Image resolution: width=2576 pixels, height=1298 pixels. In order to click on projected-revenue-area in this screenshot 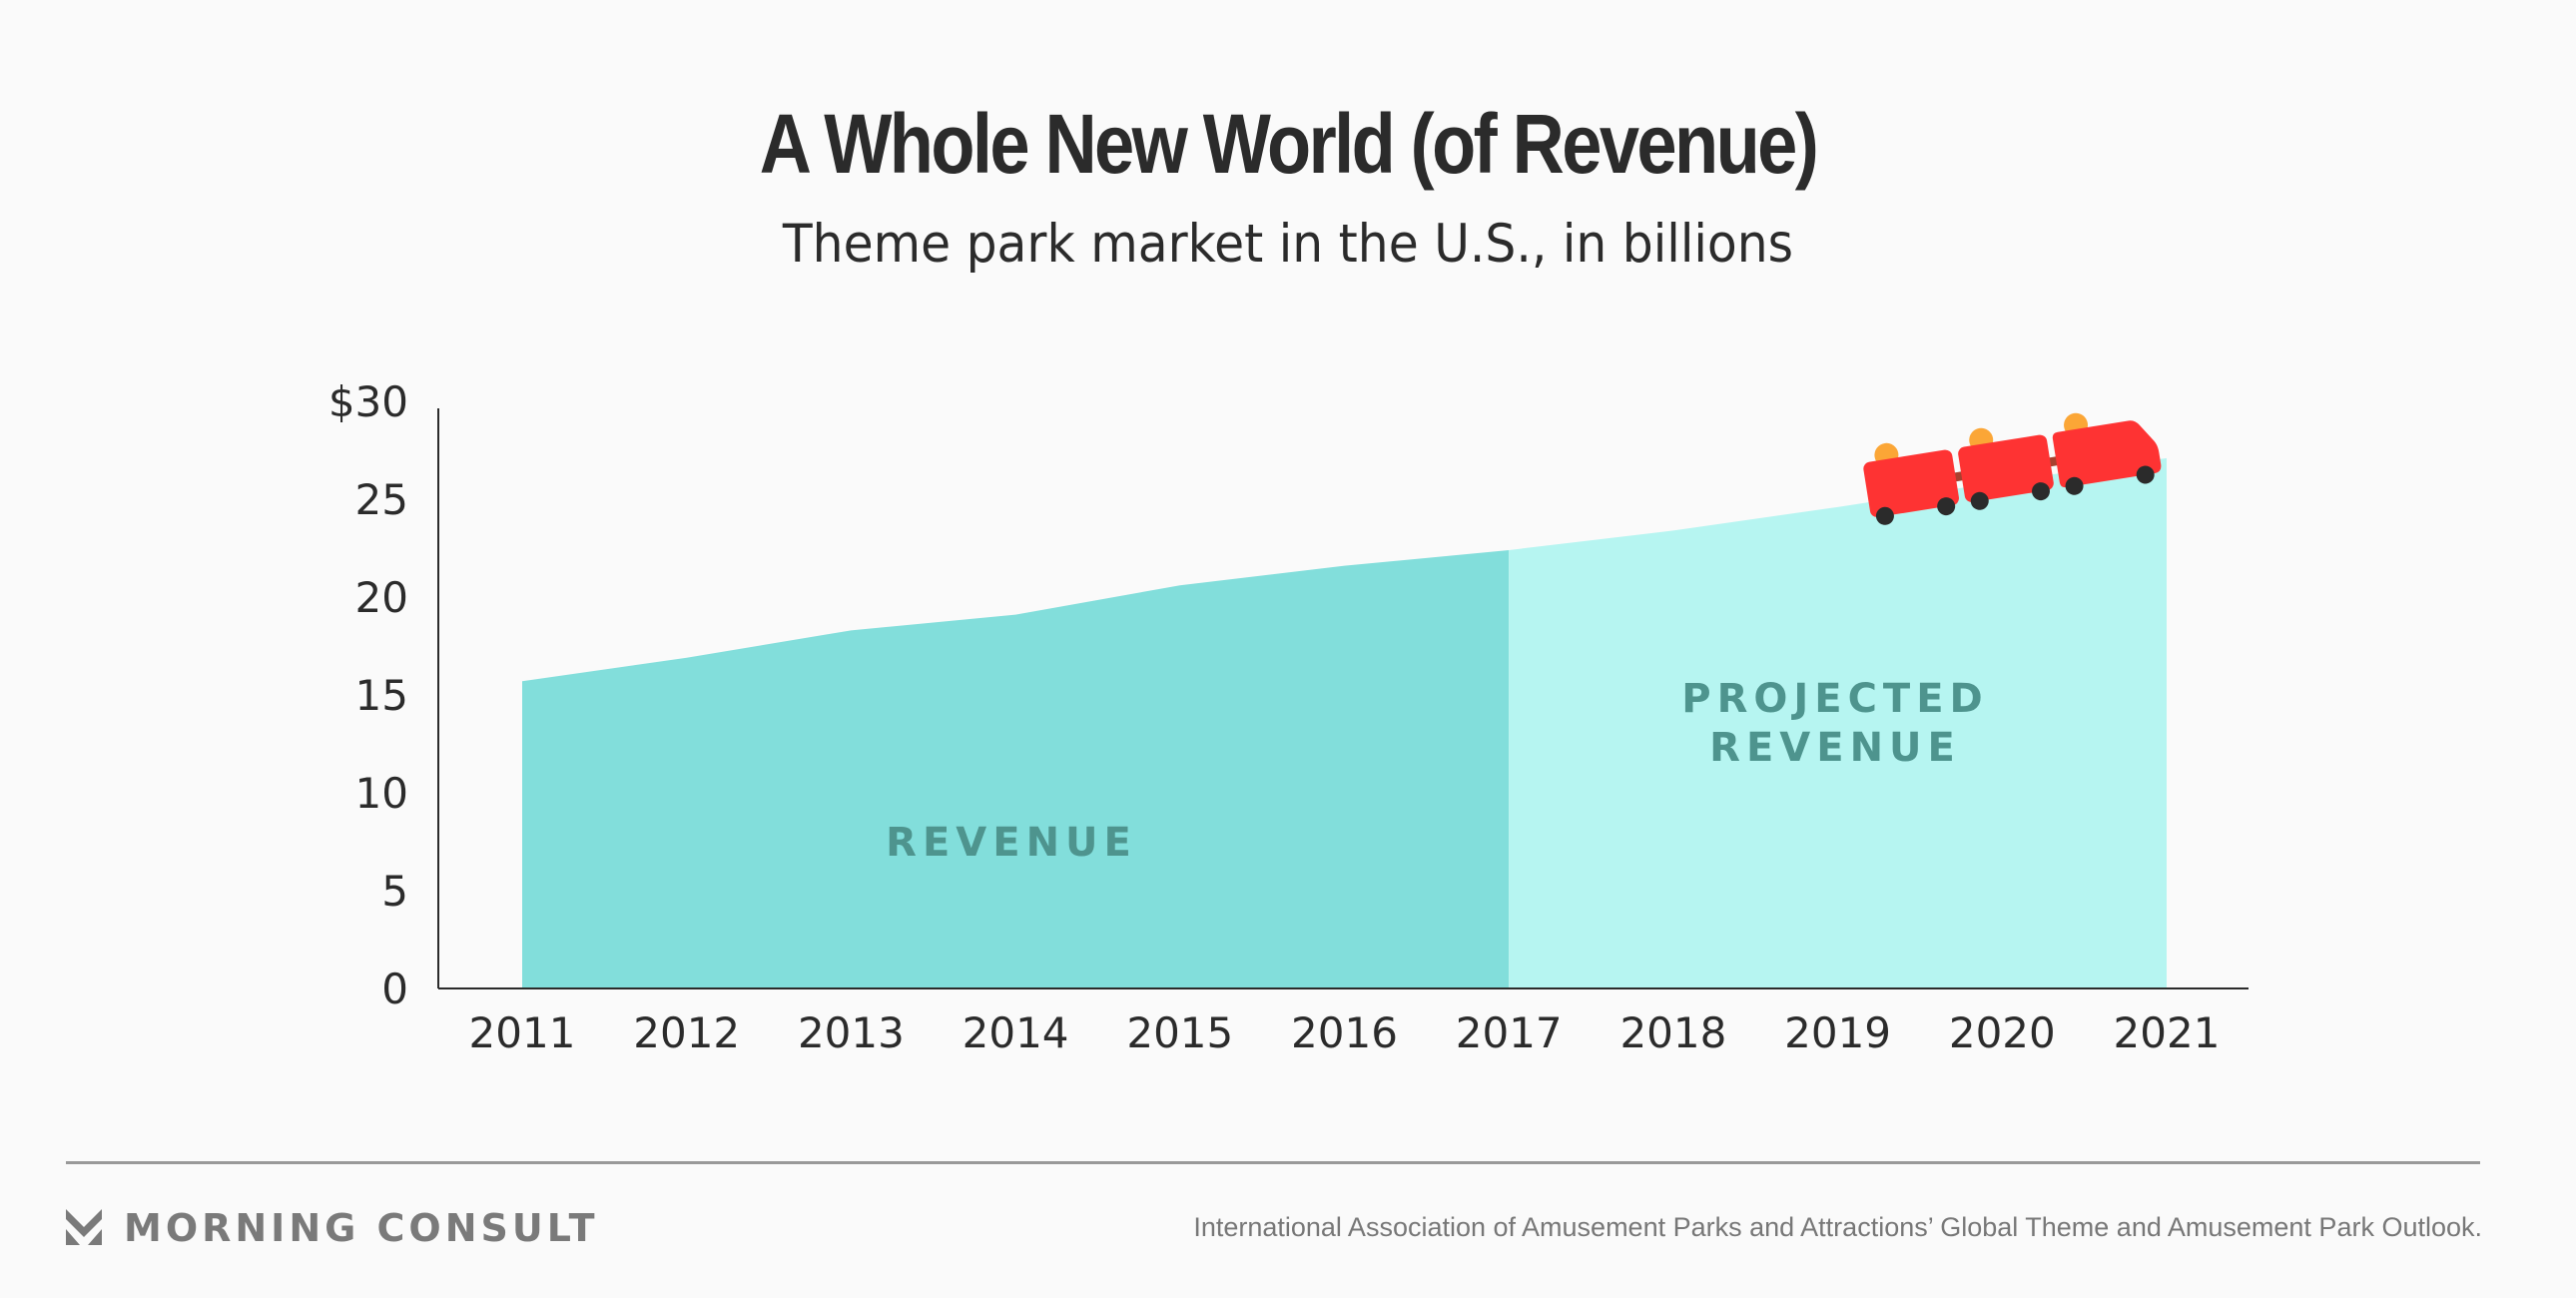, I will do `click(1838, 723)`.